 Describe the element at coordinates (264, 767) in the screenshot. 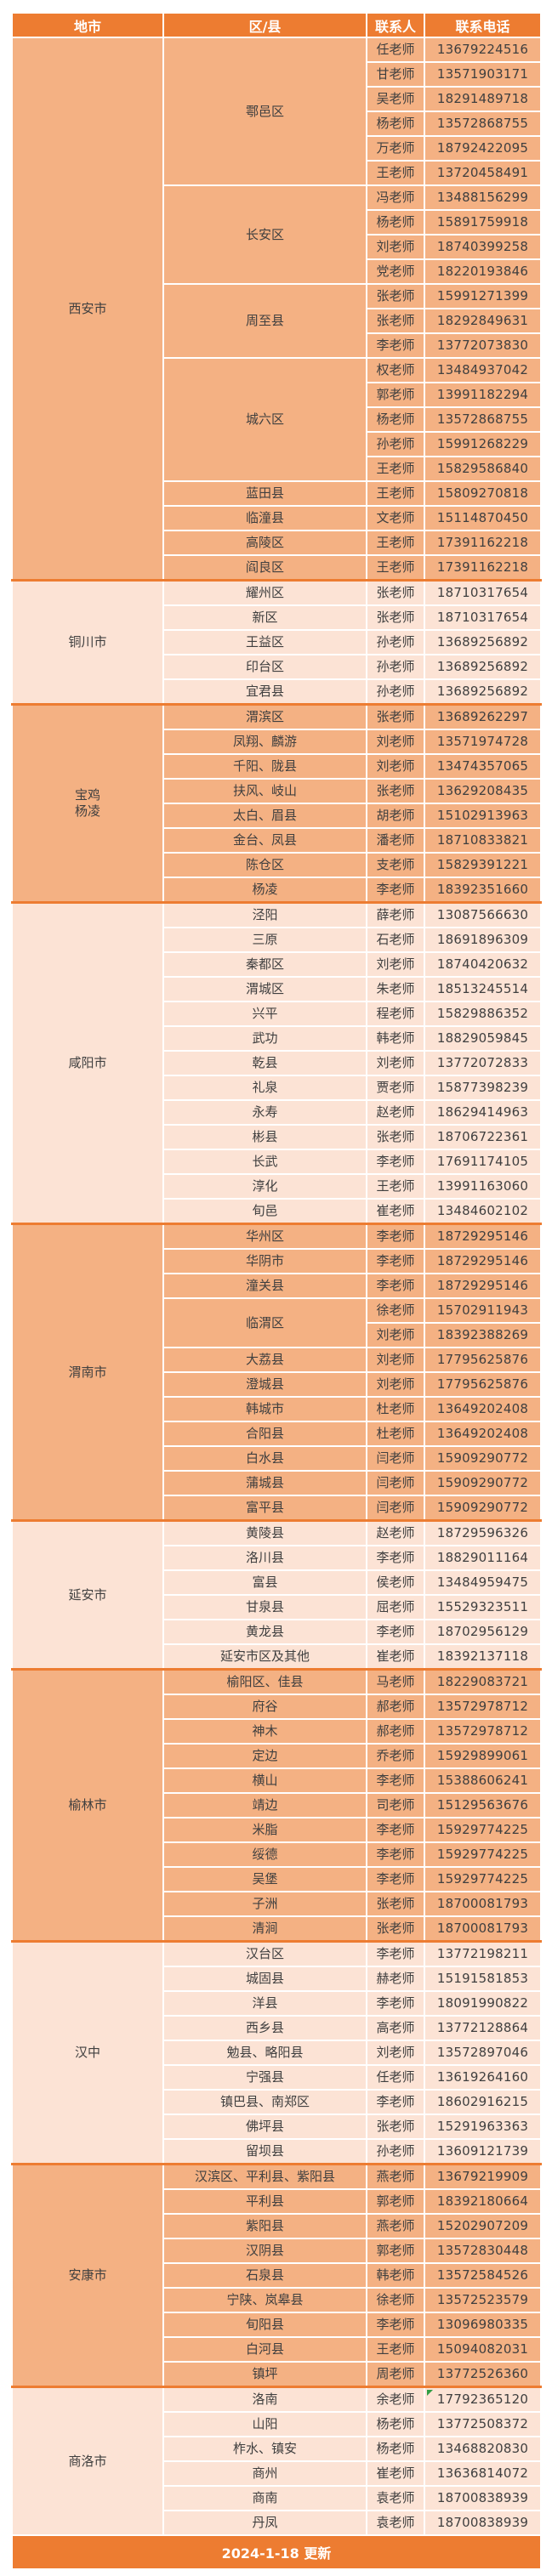

I see `district-cell: 千阳、陇县` at that location.